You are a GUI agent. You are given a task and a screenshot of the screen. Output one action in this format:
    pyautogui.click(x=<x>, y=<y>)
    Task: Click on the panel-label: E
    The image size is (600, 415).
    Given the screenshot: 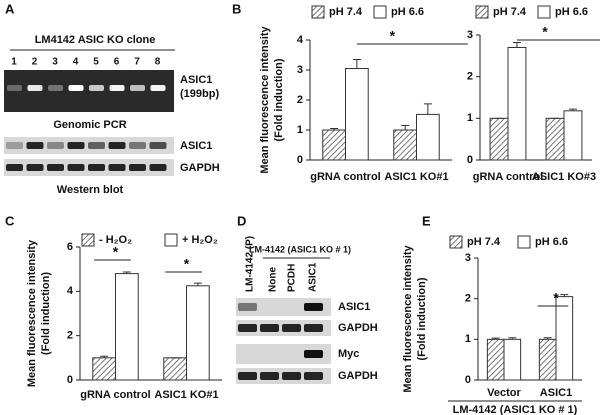 What is the action you would take?
    pyautogui.click(x=426, y=220)
    